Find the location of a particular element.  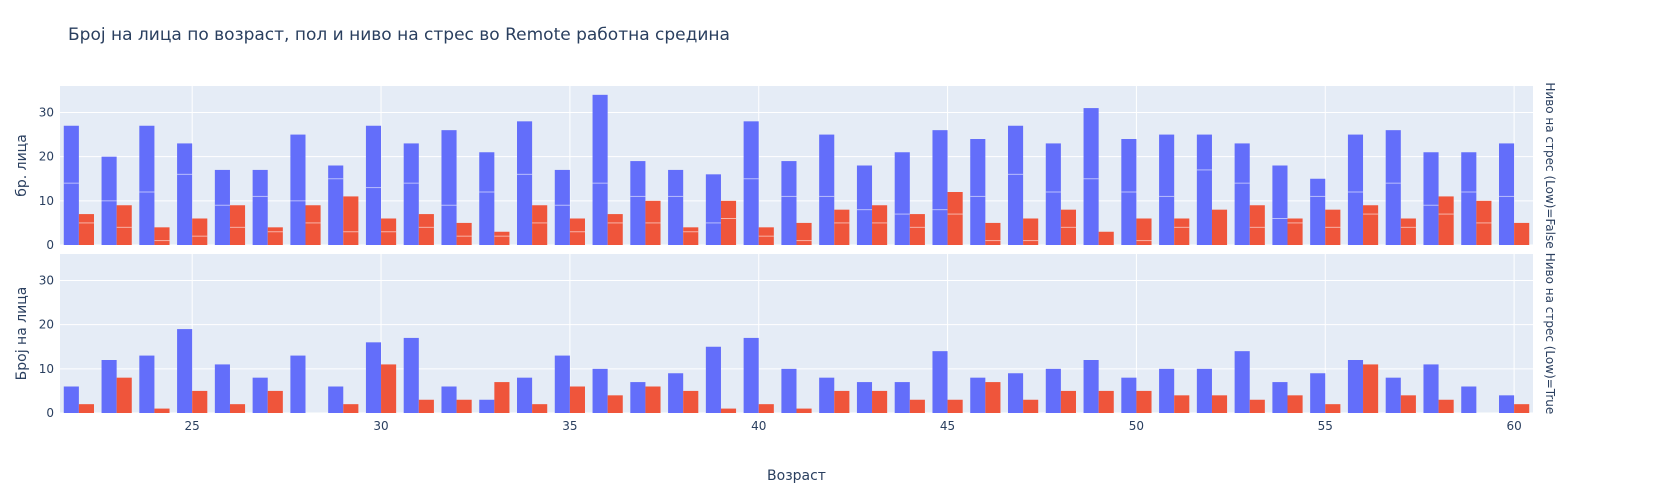

y-ticks-top: 0 10 20 30 is located at coordinates (46, 179).